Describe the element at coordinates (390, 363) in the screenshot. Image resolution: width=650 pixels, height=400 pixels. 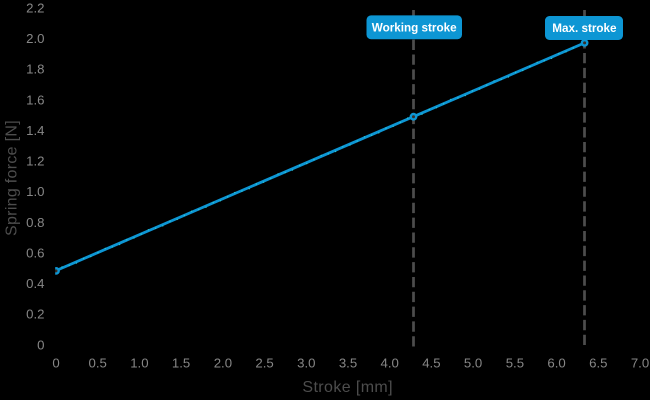
I see `svg-text: 4.0` at that location.